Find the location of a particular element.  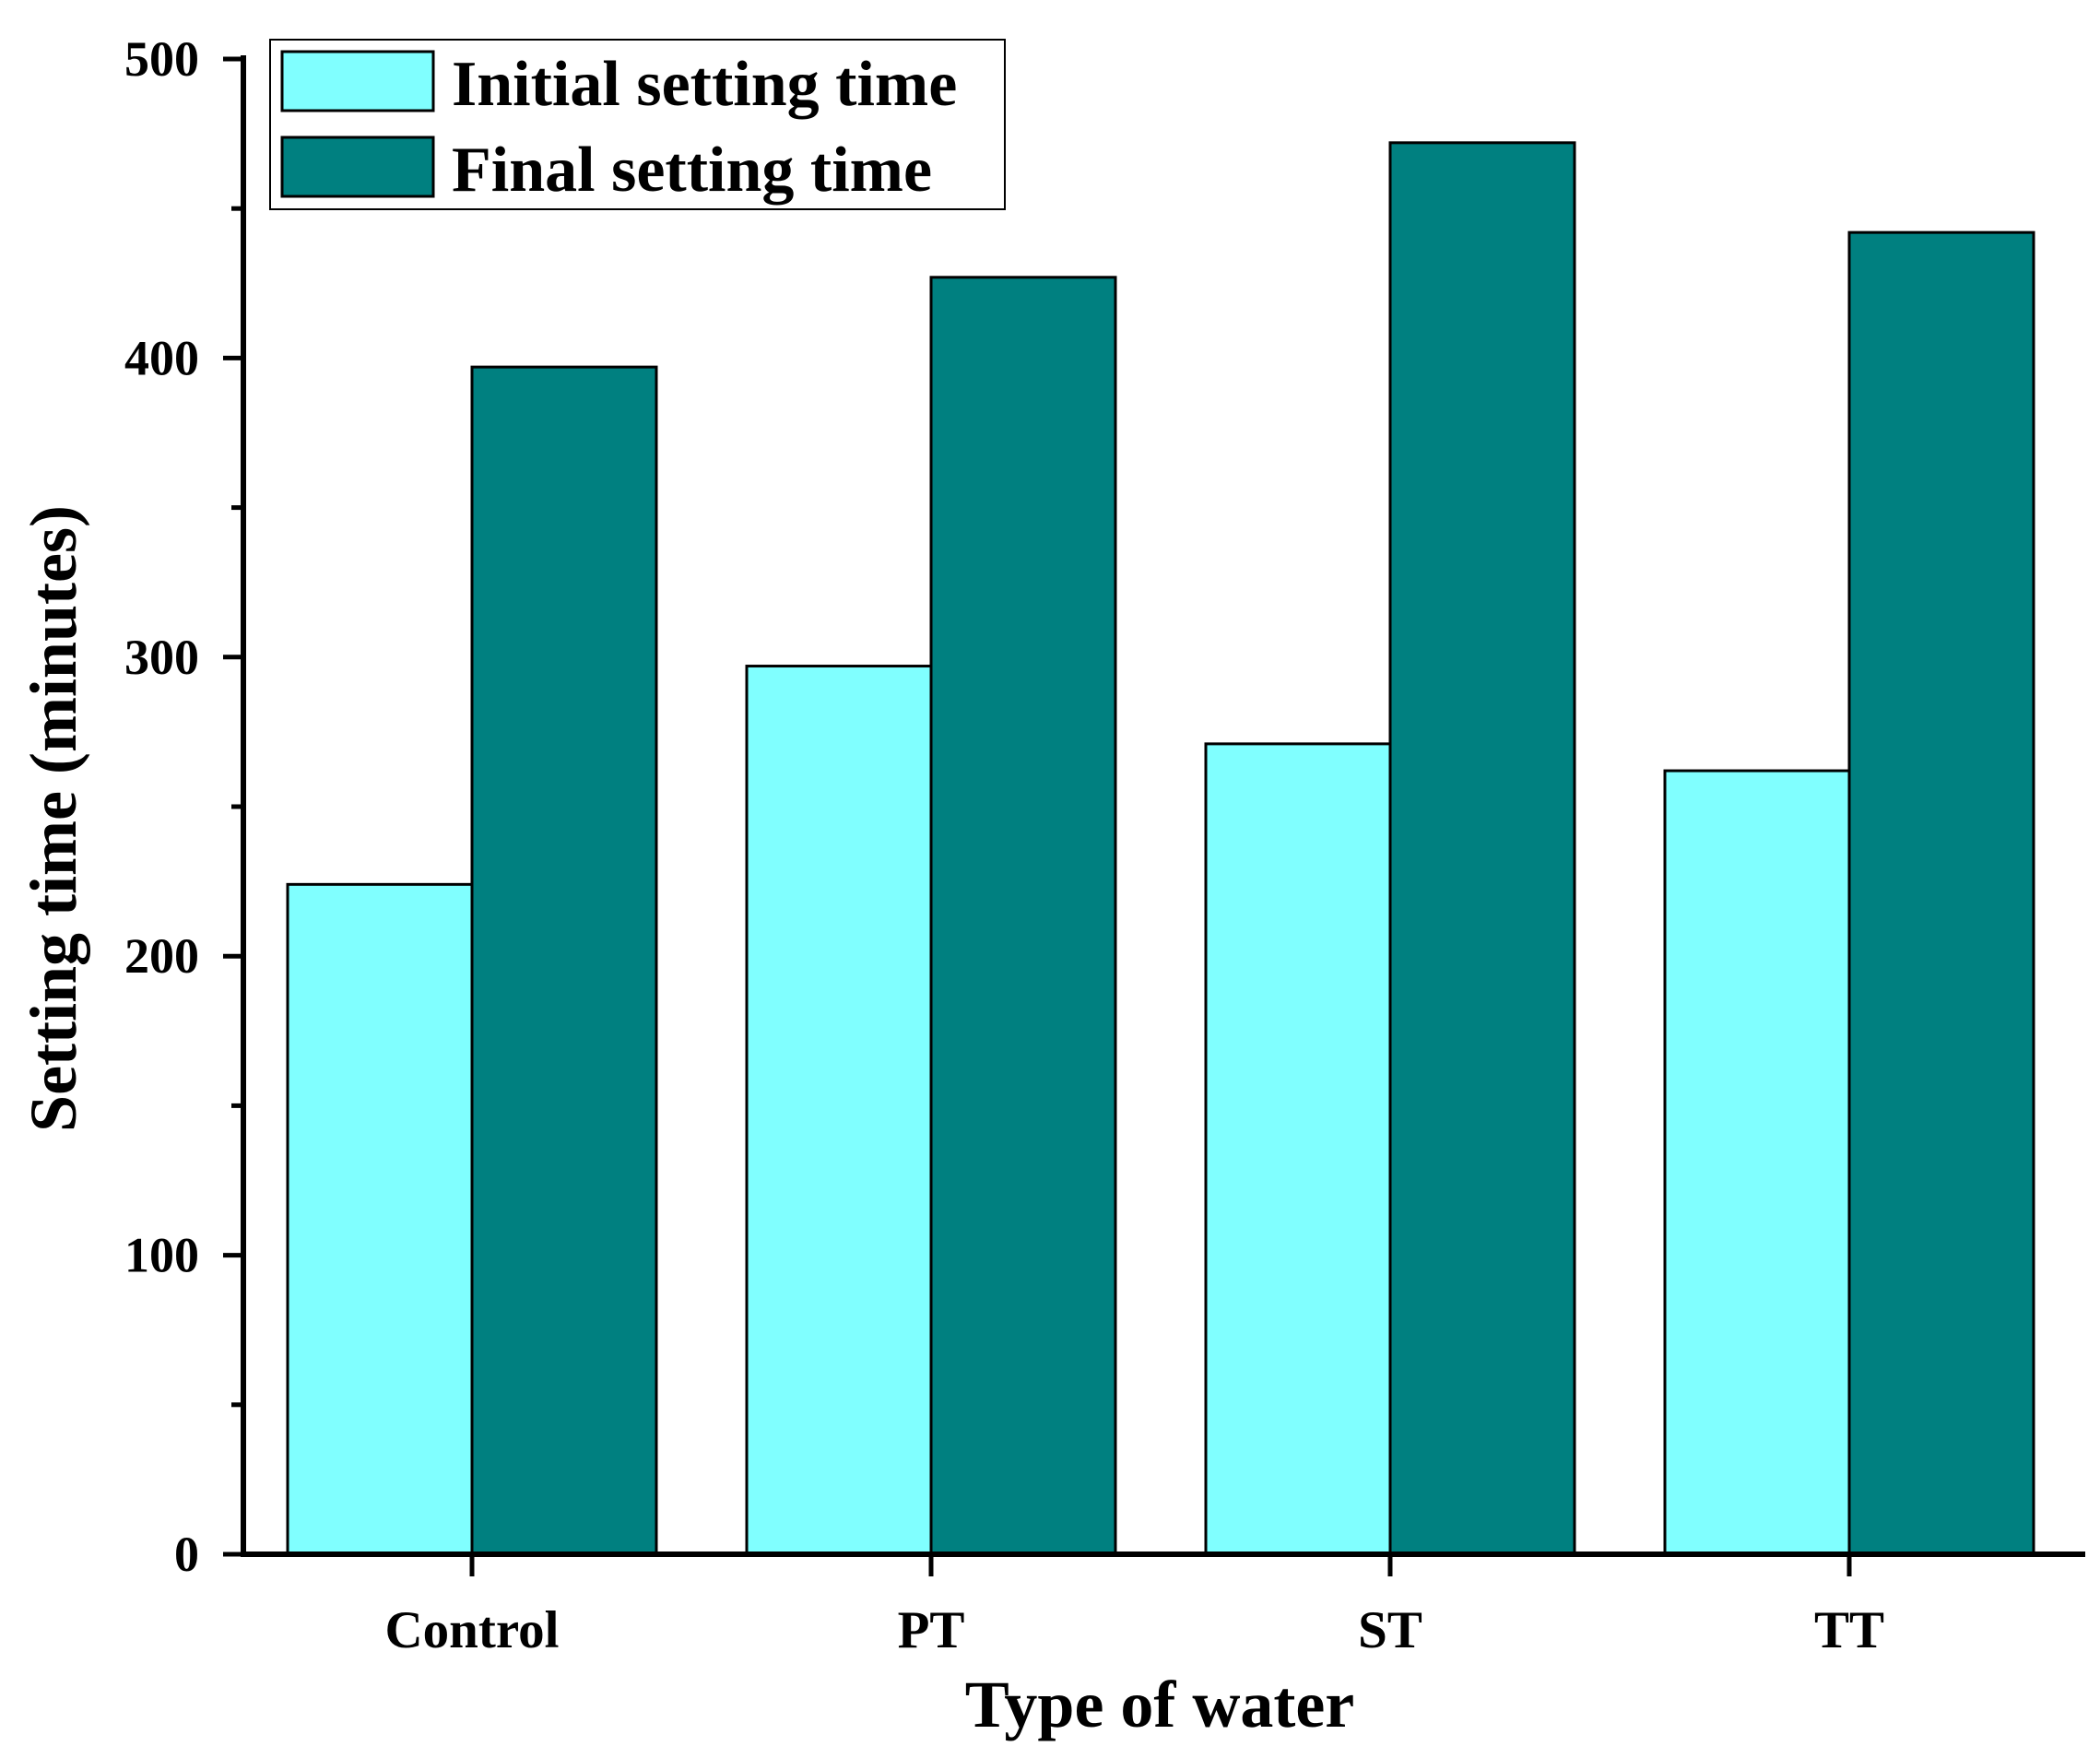

bar-initial-pt is located at coordinates (839, 1110).